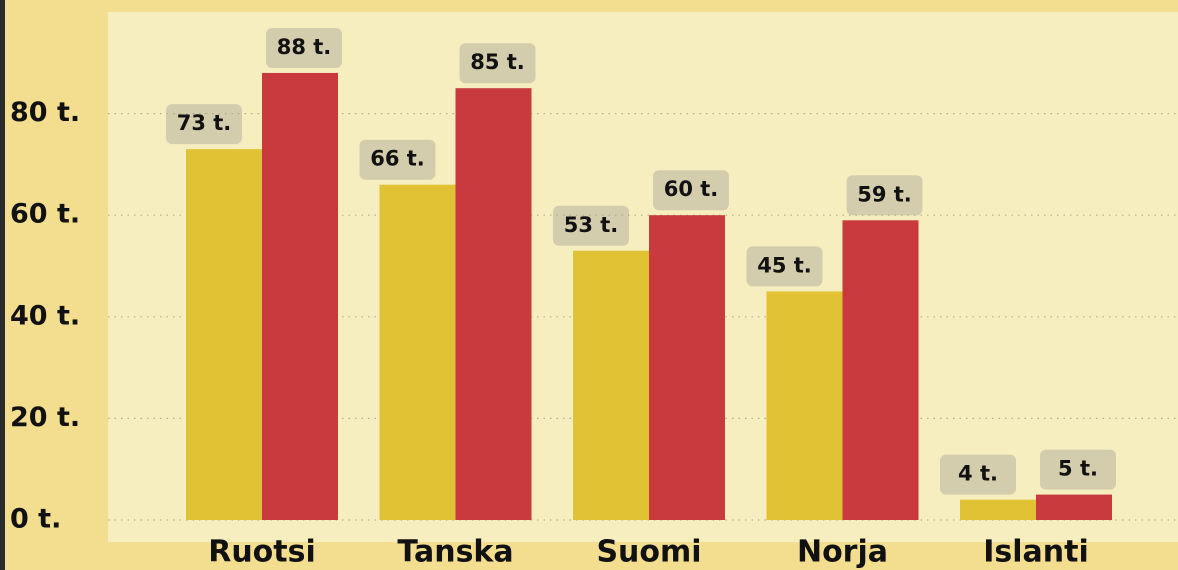  I want to click on value-label: 88 t., so click(304, 47).